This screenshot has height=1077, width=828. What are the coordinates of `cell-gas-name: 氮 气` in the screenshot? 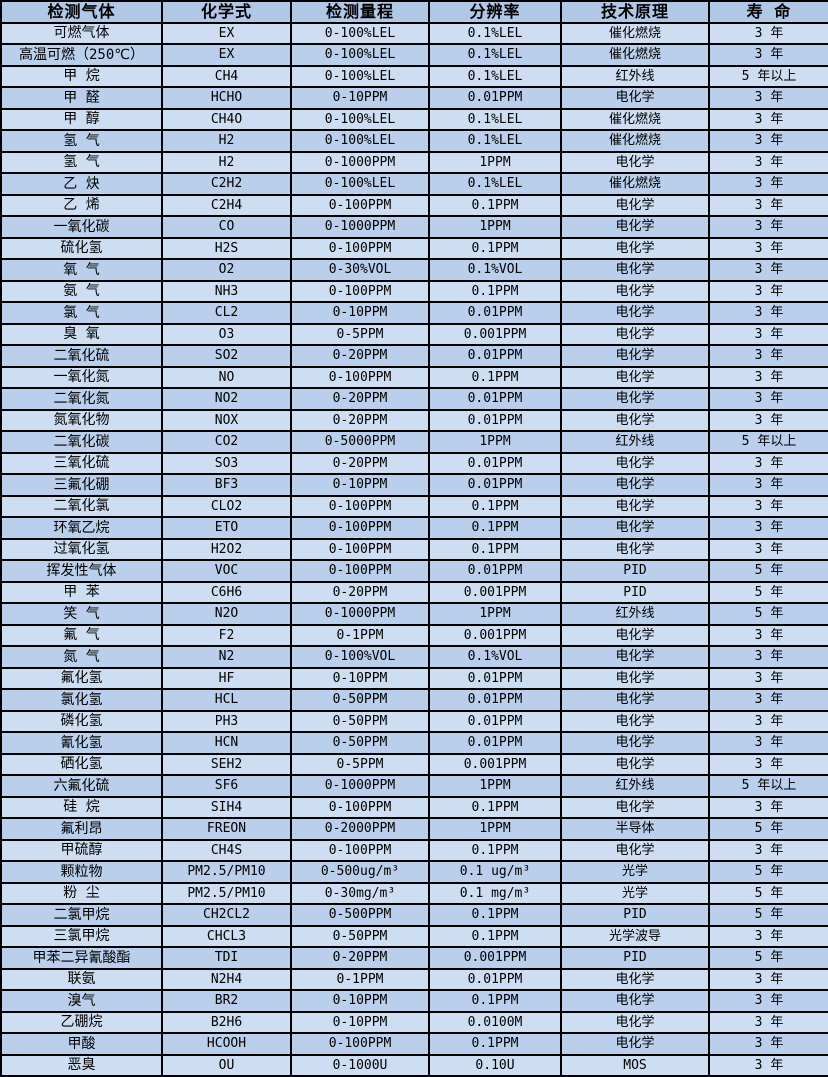 It's located at (81, 657).